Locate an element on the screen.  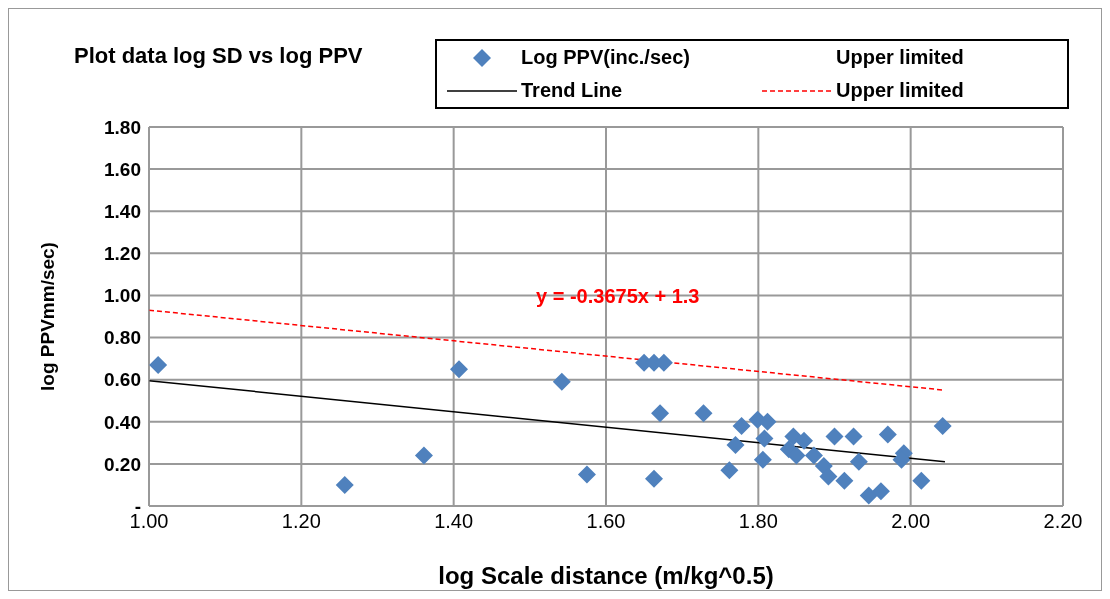
y-tick-label: 1.40 is located at coordinates (122, 211).